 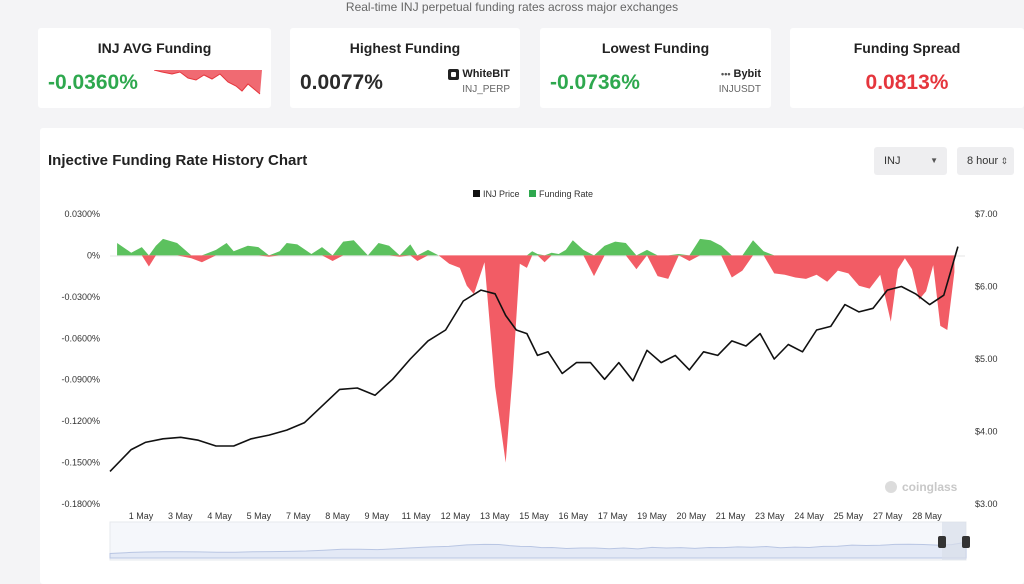 What do you see at coordinates (849, 516) in the screenshot?
I see `x-tick-label: 25 May` at bounding box center [849, 516].